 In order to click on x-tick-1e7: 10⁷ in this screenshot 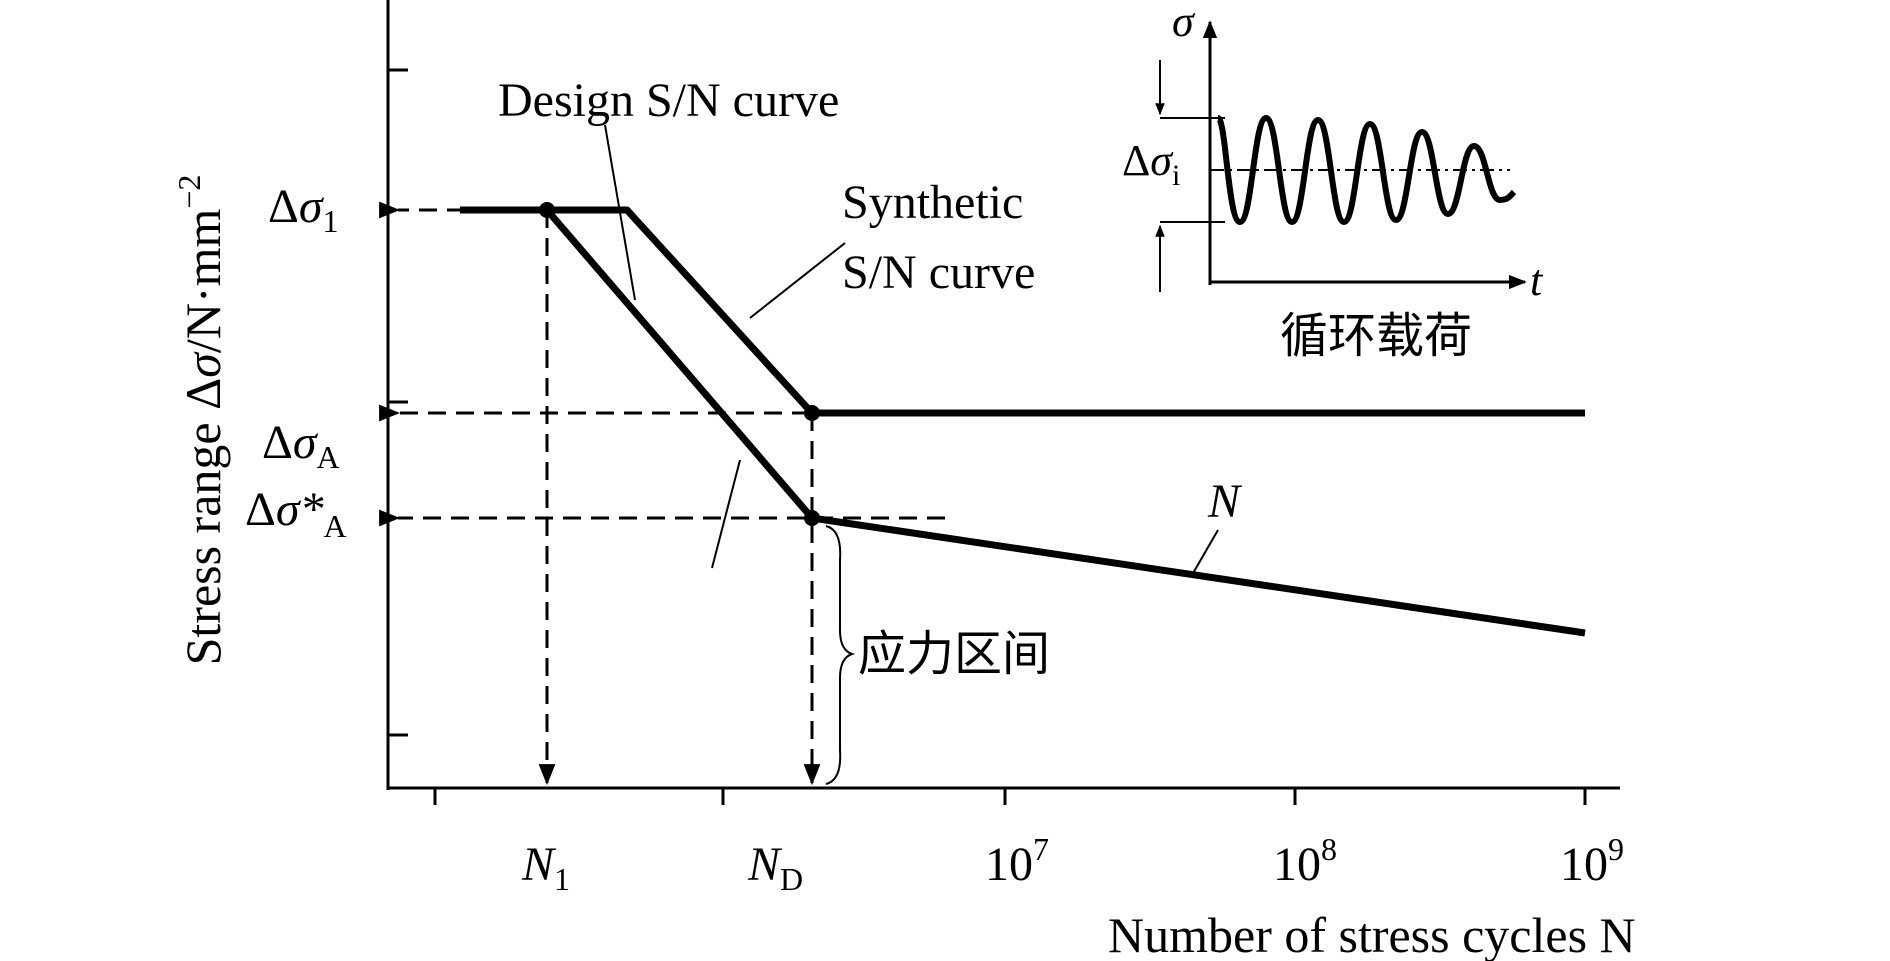, I will do `click(1017, 861)`.